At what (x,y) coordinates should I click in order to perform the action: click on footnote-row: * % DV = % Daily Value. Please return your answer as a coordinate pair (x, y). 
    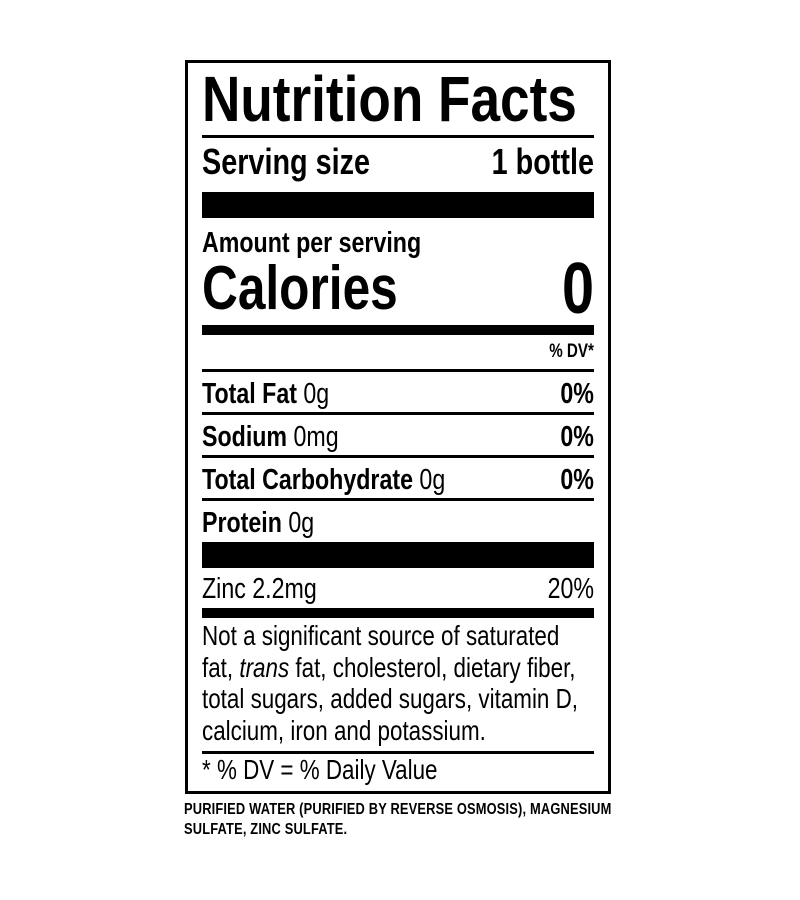
    Looking at the image, I should click on (398, 770).